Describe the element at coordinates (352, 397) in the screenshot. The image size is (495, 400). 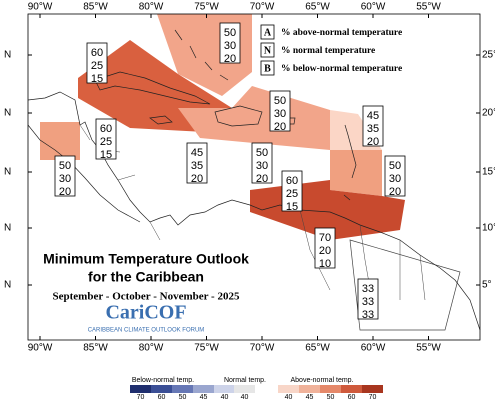
I see `colorbar-tick: 60` at that location.